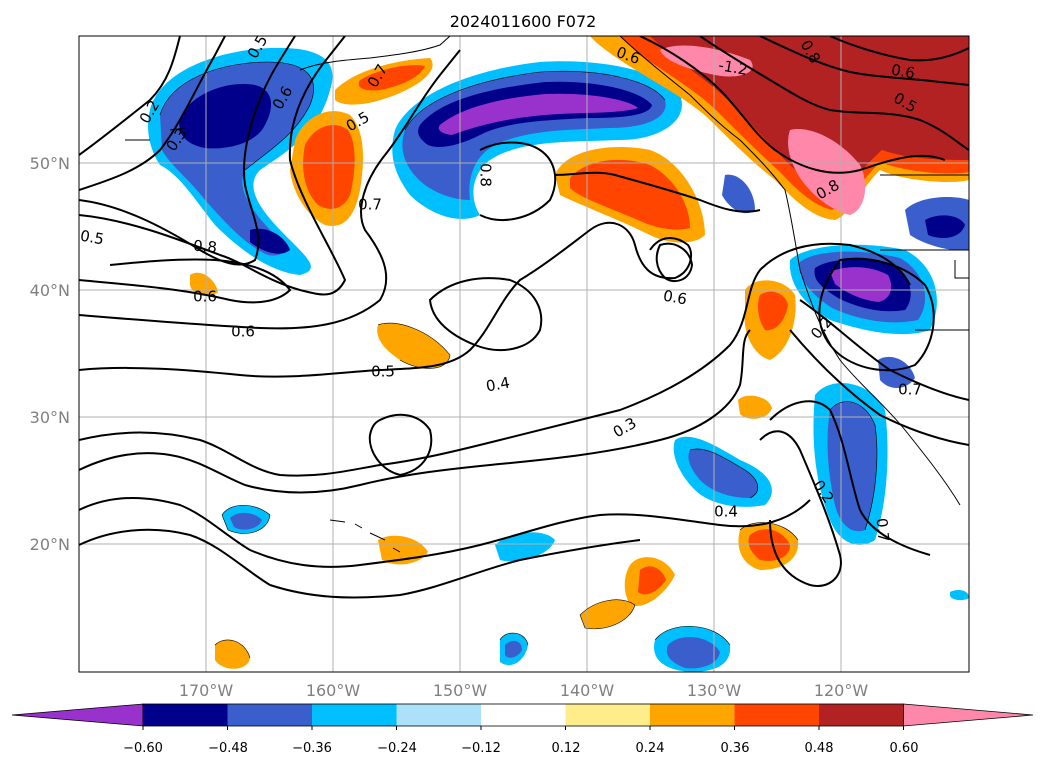 The height and width of the screenshot is (765, 1047). I want to click on colorbar-tick-label: −0.36, so click(312, 748).